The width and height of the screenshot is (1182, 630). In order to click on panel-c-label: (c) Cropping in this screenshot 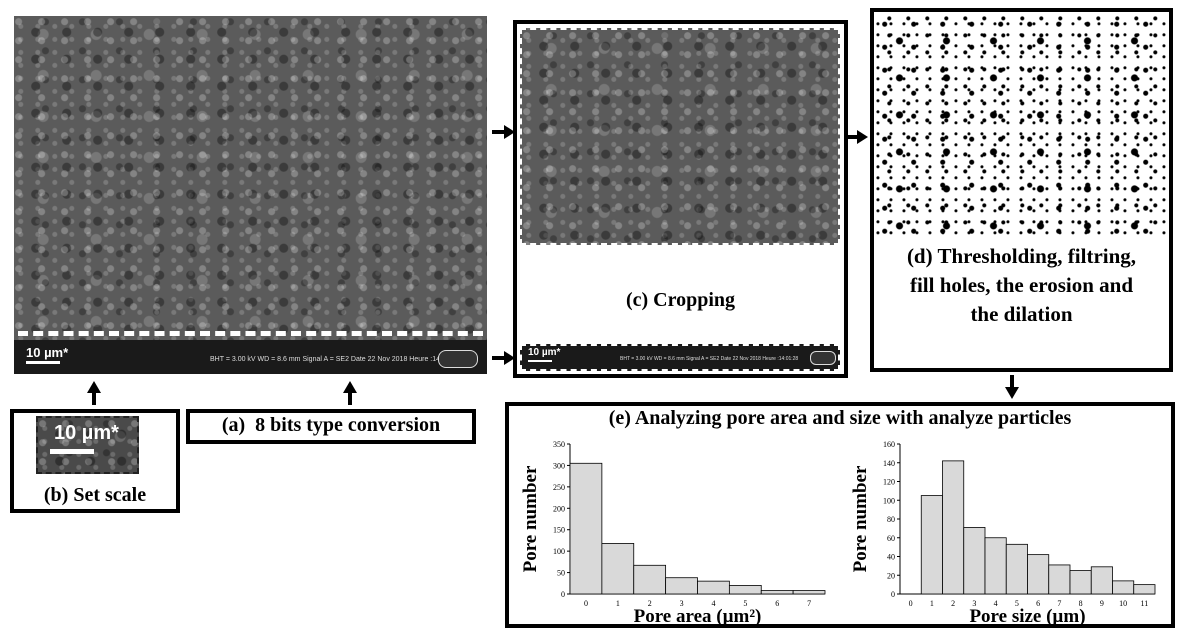, I will do `click(680, 300)`.